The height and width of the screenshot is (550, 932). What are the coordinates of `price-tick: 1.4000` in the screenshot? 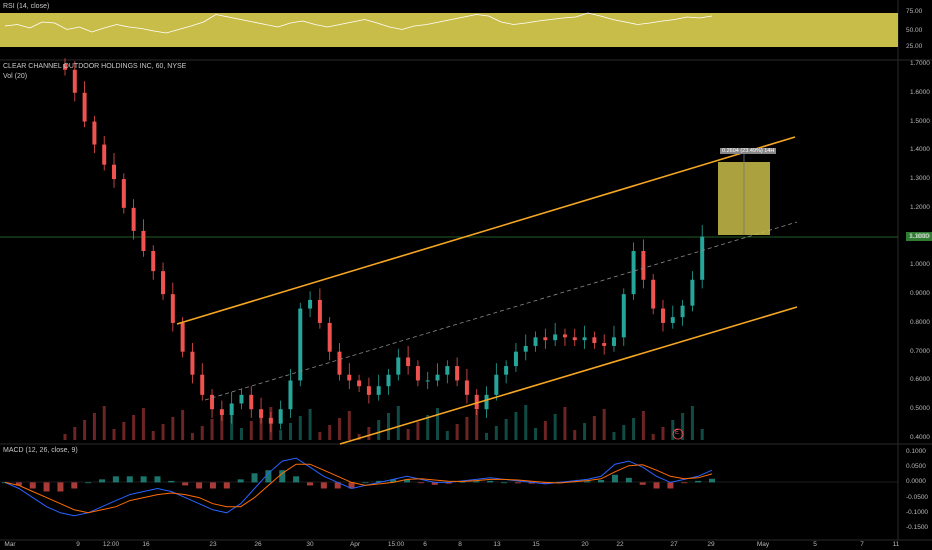 It's located at (920, 150).